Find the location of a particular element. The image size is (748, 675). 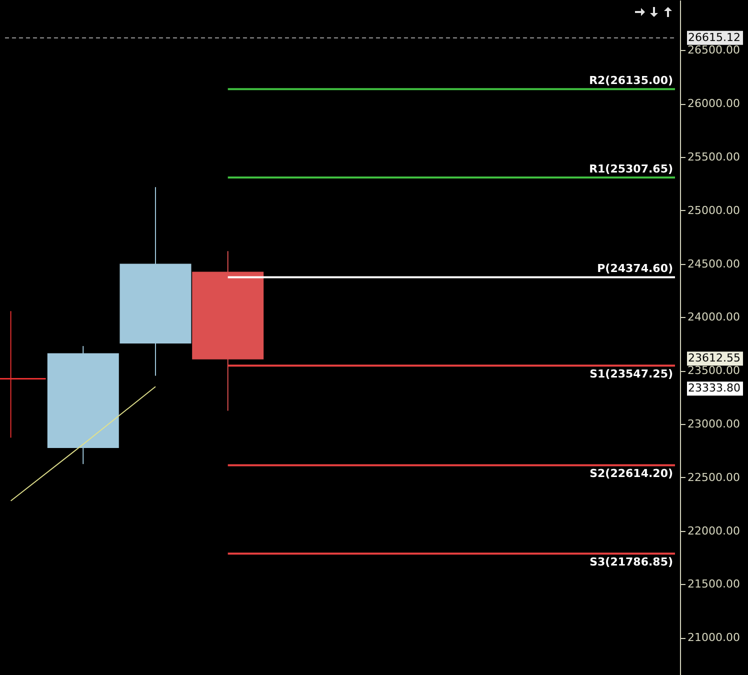

y-tick-label: 25500.00 is located at coordinates (714, 157).